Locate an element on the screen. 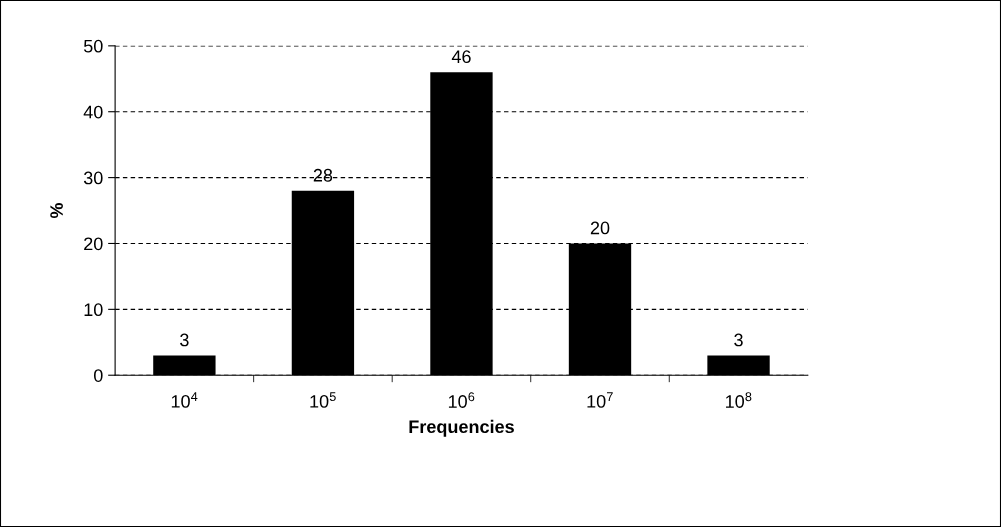 The height and width of the screenshot is (527, 1001). x-tick-label: 10$^{4}$ is located at coordinates (184, 400).